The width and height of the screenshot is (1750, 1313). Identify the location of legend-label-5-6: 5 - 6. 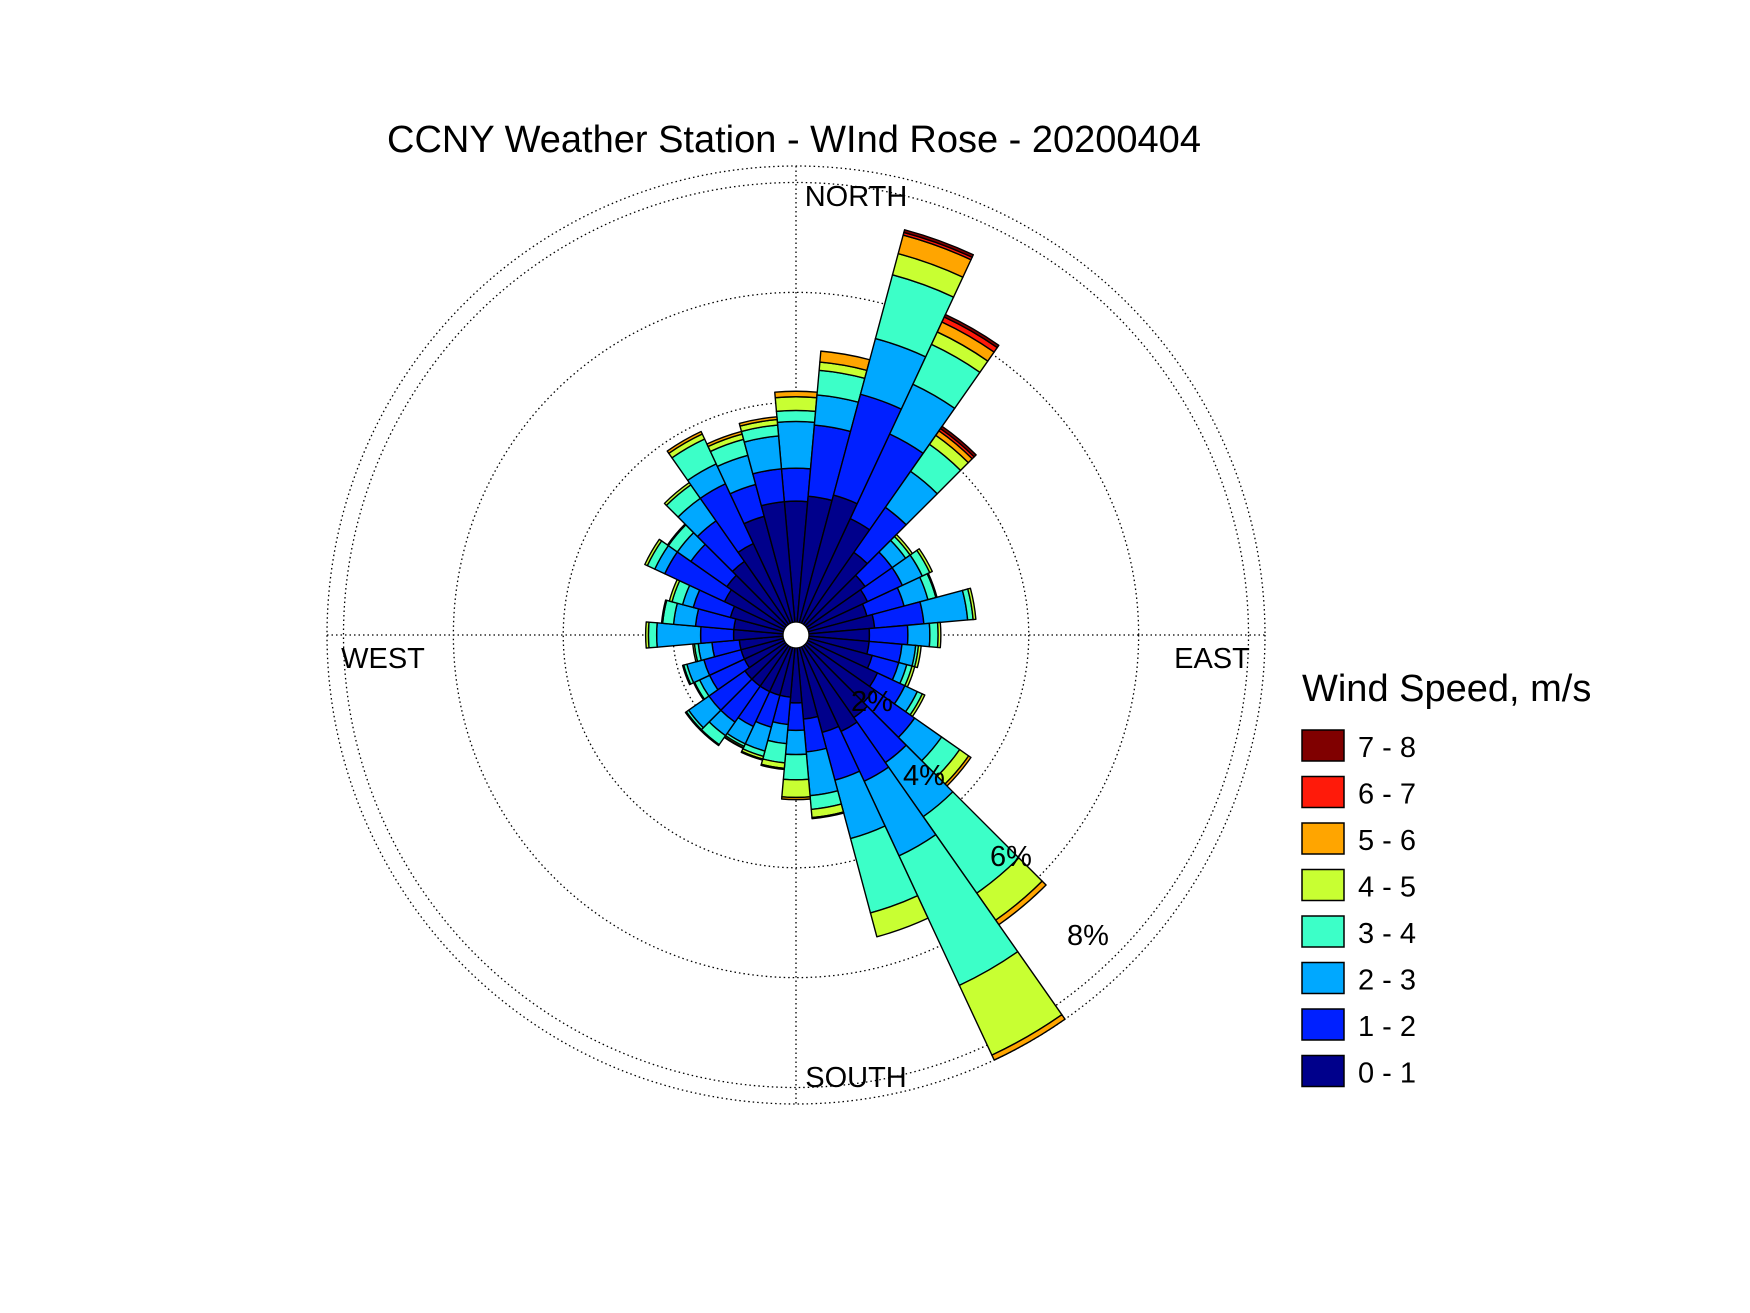
(1387, 841).